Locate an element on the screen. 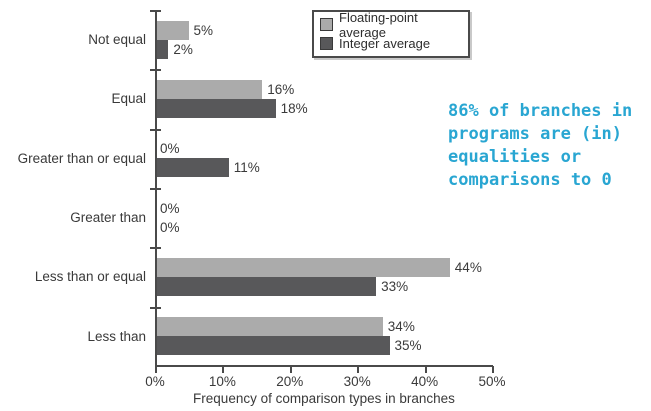 Image resolution: width=651 pixels, height=411 pixels. value-label: 18% is located at coordinates (294, 108).